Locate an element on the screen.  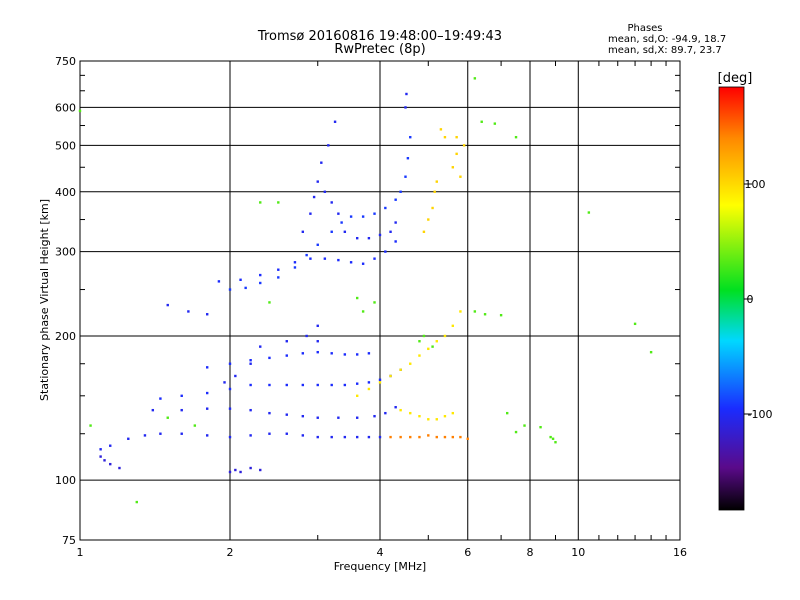
y-tick-label: 200 is located at coordinates (65, 336).